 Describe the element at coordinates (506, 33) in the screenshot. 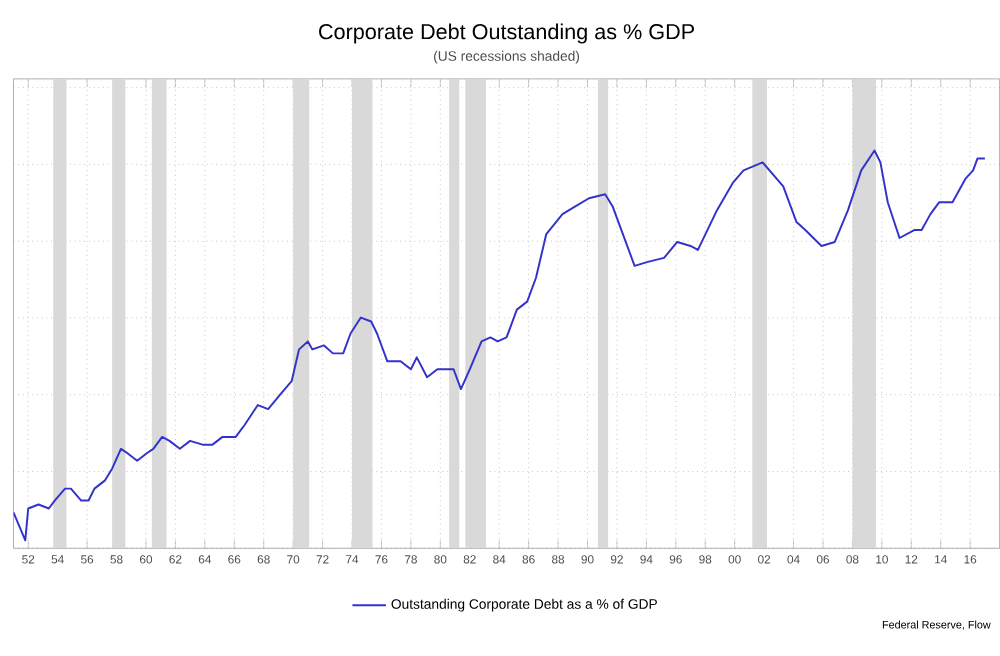

I see `chart-title: Corporate Debt Outstanding as % GDP` at that location.